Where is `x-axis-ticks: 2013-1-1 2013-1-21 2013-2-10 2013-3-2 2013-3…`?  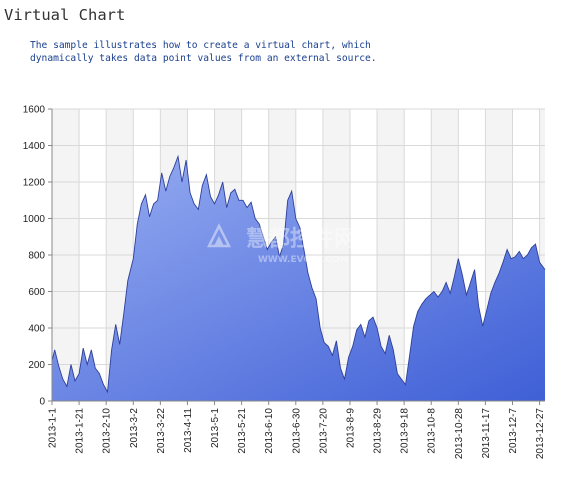 x-axis-ticks: 2013-1-1 2013-1-21 2013-2-10 2013-3-2 2013-3… is located at coordinates (297, 430).